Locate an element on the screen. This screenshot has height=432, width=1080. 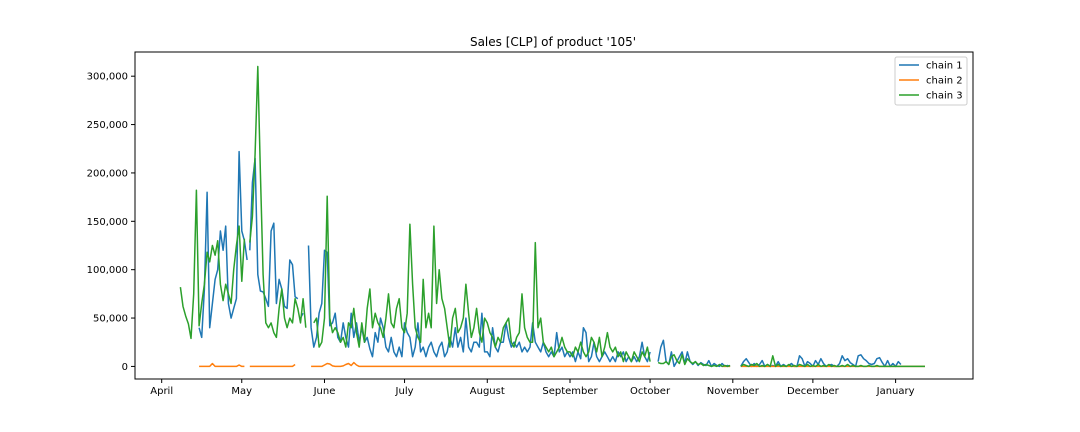
legend: chain 1 chain 2 chain 3 is located at coordinates (931, 81).